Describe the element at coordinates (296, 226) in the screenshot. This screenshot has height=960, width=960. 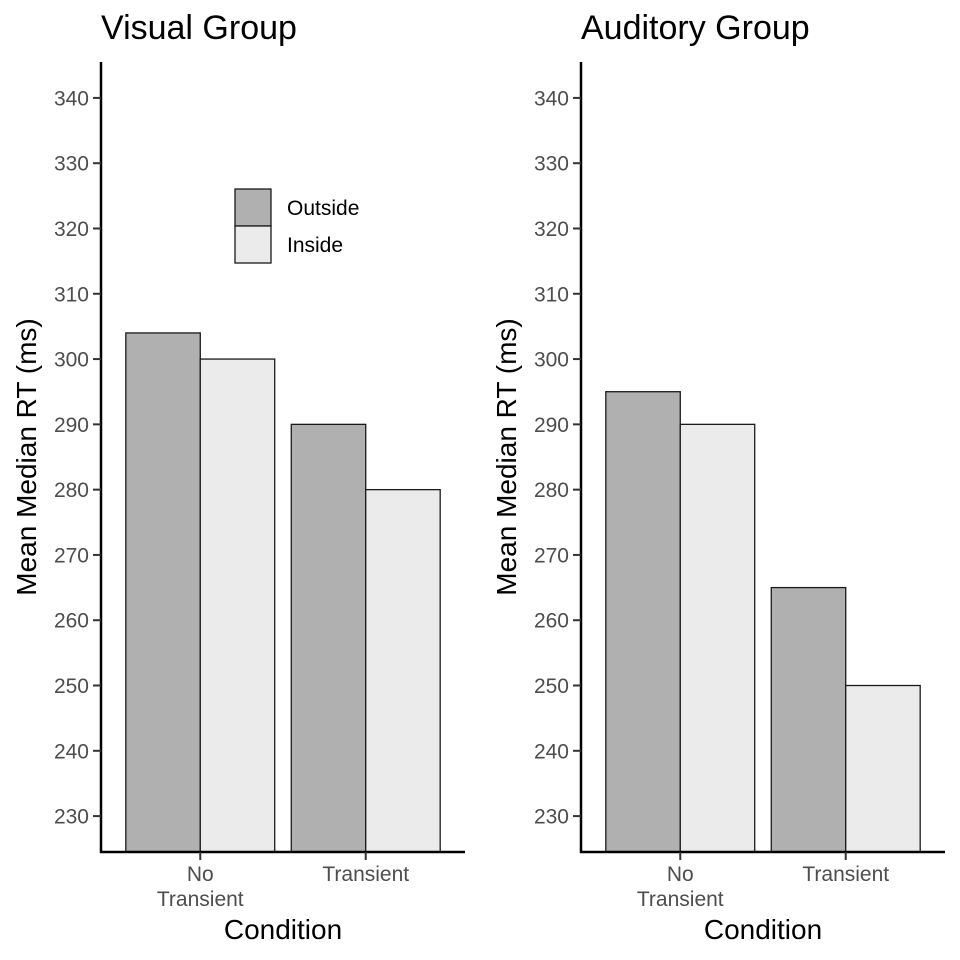
I see `legend: Outside Inside` at that location.